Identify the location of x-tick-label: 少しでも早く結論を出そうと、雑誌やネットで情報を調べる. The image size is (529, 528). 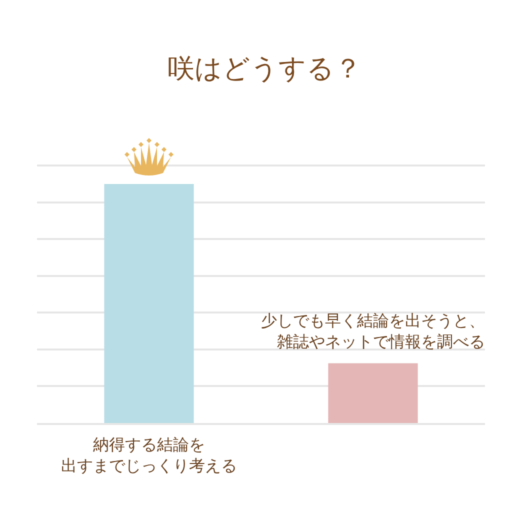
(373, 331).